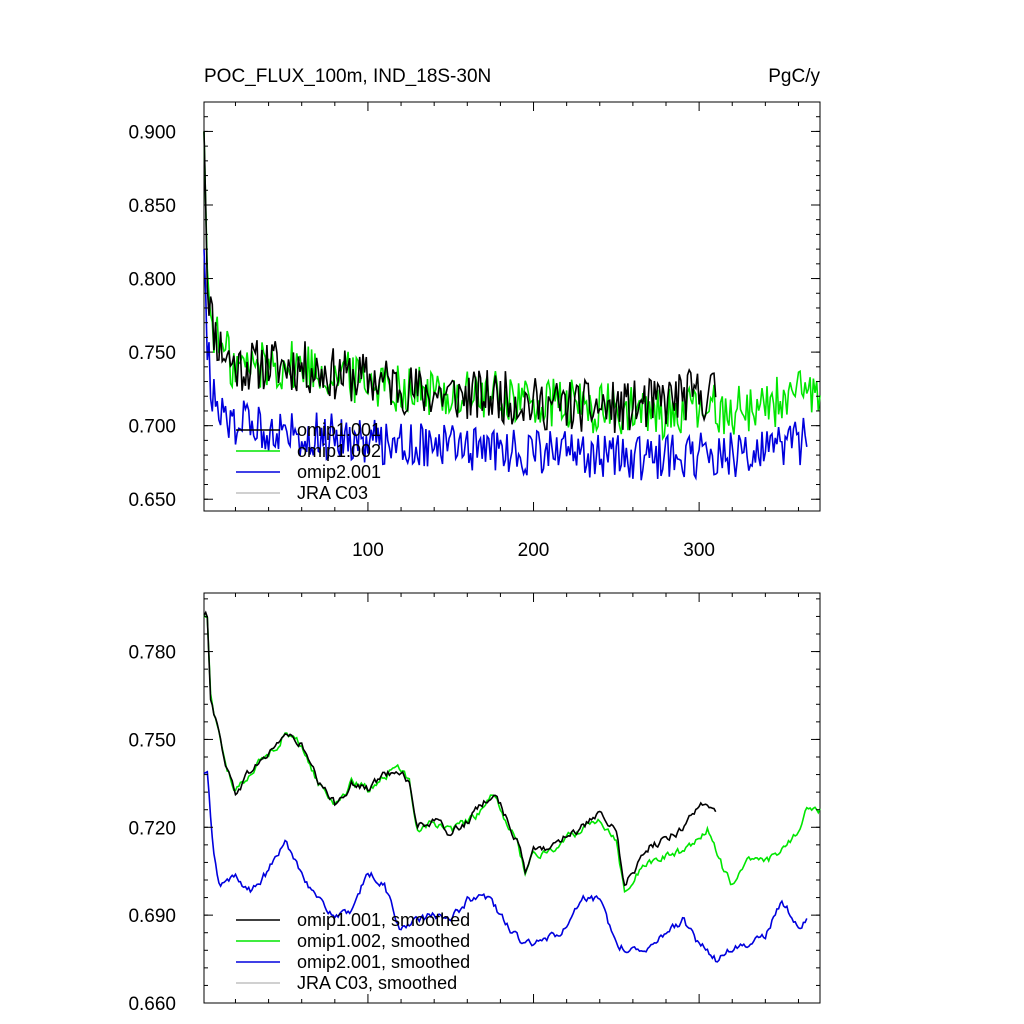 The height and width of the screenshot is (1024, 1024). I want to click on y-tick-label: 0.650, so click(152, 500).